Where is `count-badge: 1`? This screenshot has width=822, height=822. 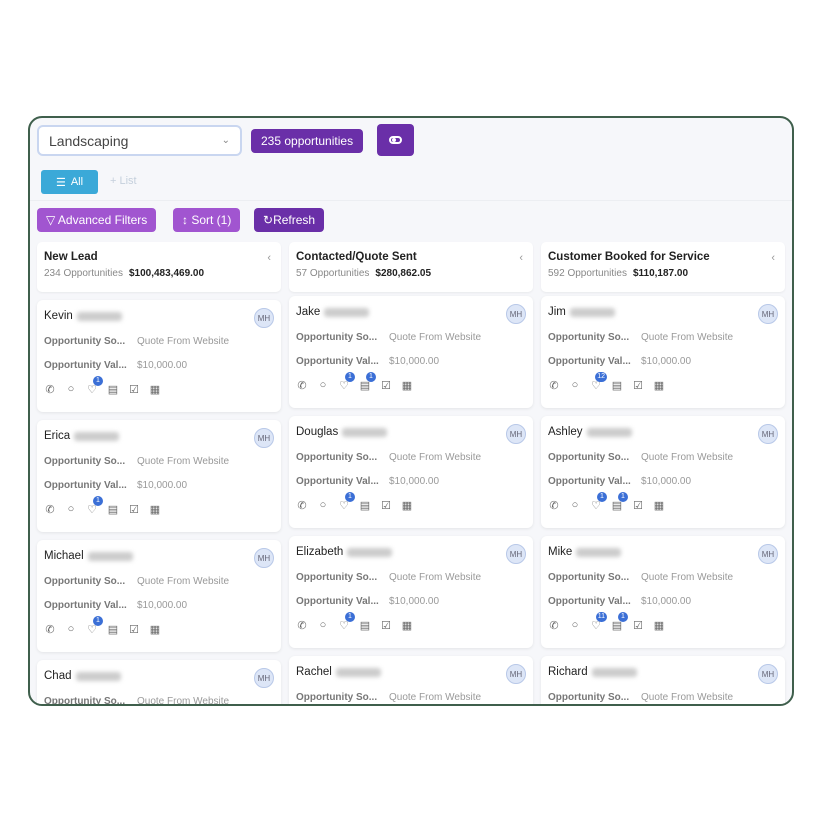 count-badge: 1 is located at coordinates (623, 617).